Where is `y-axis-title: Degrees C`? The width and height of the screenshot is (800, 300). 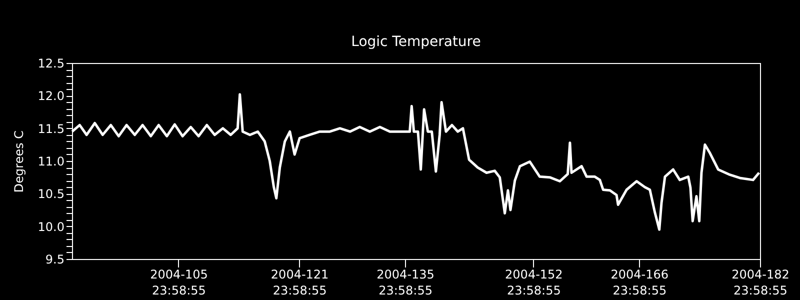 y-axis-title: Degrees C is located at coordinates (19, 161).